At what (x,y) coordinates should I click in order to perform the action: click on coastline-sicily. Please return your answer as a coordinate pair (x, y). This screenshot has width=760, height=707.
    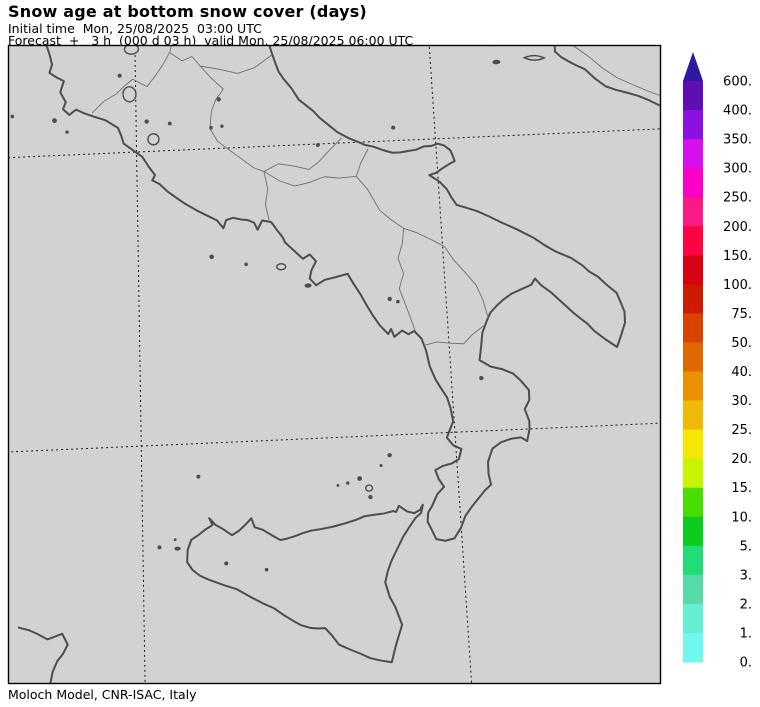
    Looking at the image, I should click on (305, 583).